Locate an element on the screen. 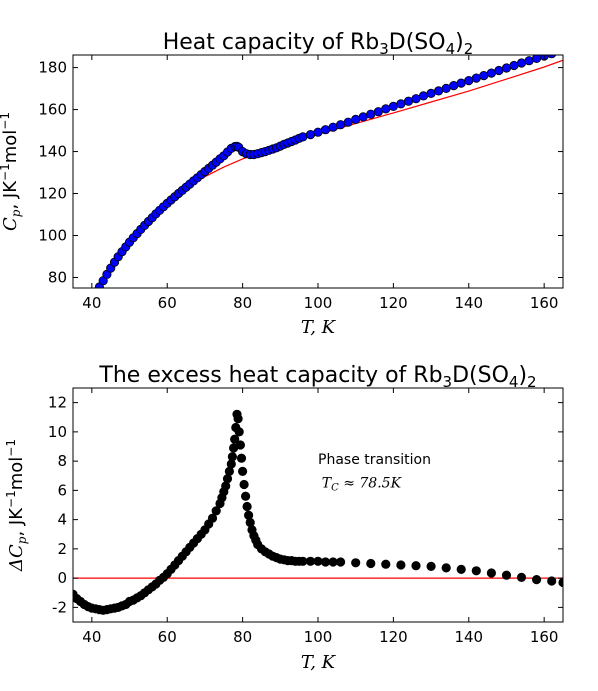  chart-title: The excess heat capacity of Rb3D(SO4)2 is located at coordinates (317, 377).